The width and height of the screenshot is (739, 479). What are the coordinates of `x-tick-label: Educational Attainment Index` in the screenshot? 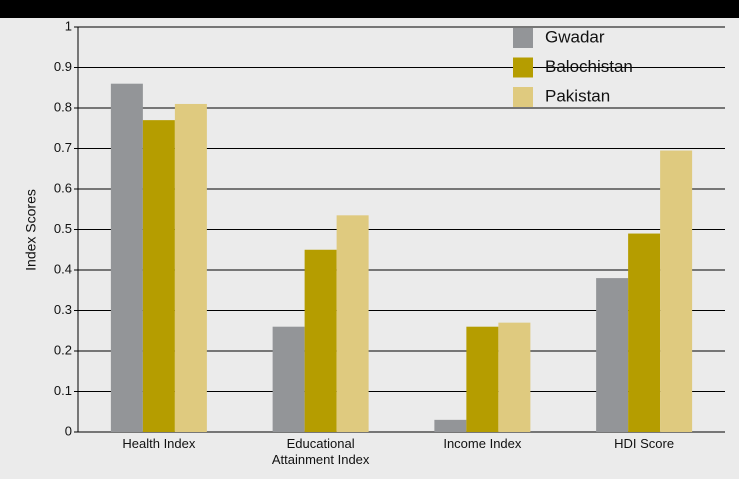 It's located at (320, 451).